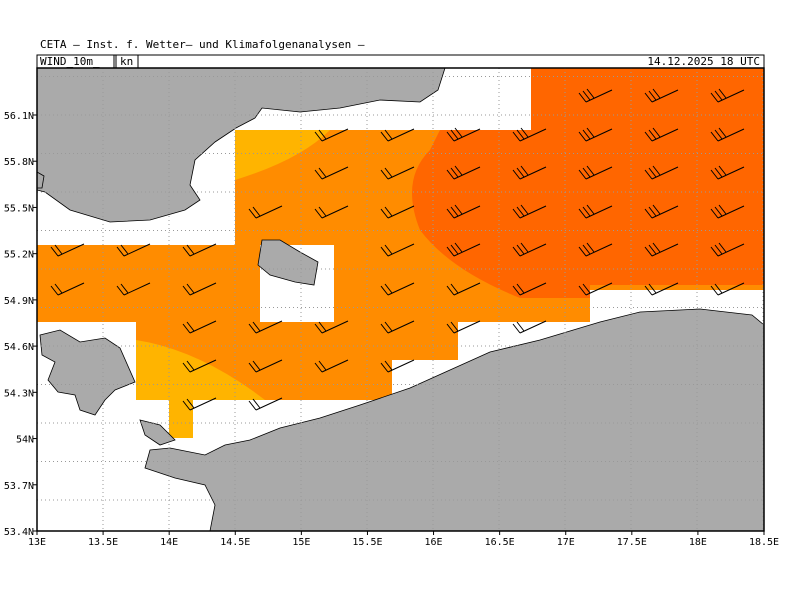 The image size is (800, 600). Describe the element at coordinates (566, 542) in the screenshot. I see `x-tick-label: 17E` at that location.